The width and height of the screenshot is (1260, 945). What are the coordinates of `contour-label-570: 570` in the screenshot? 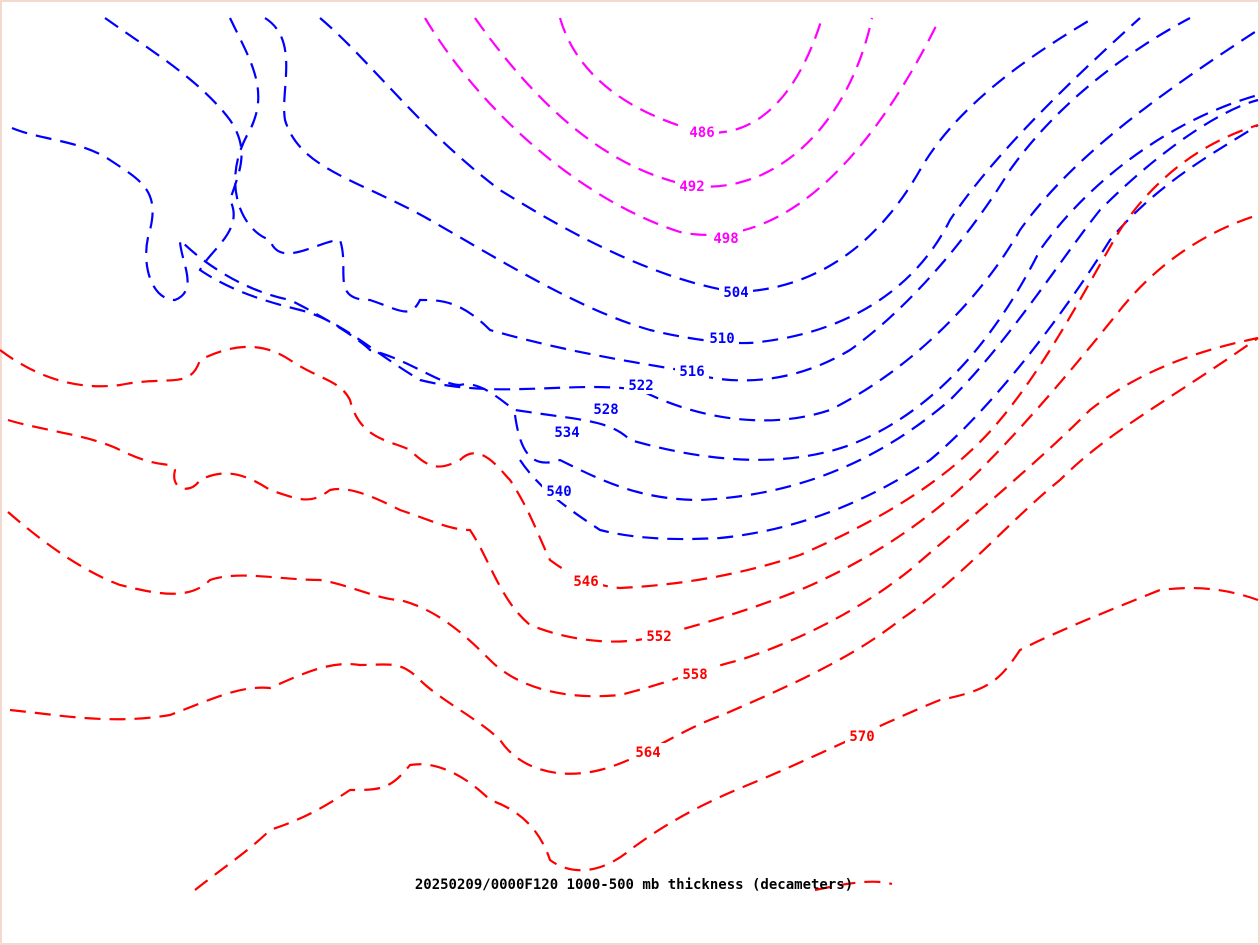 It's located at (861, 737).